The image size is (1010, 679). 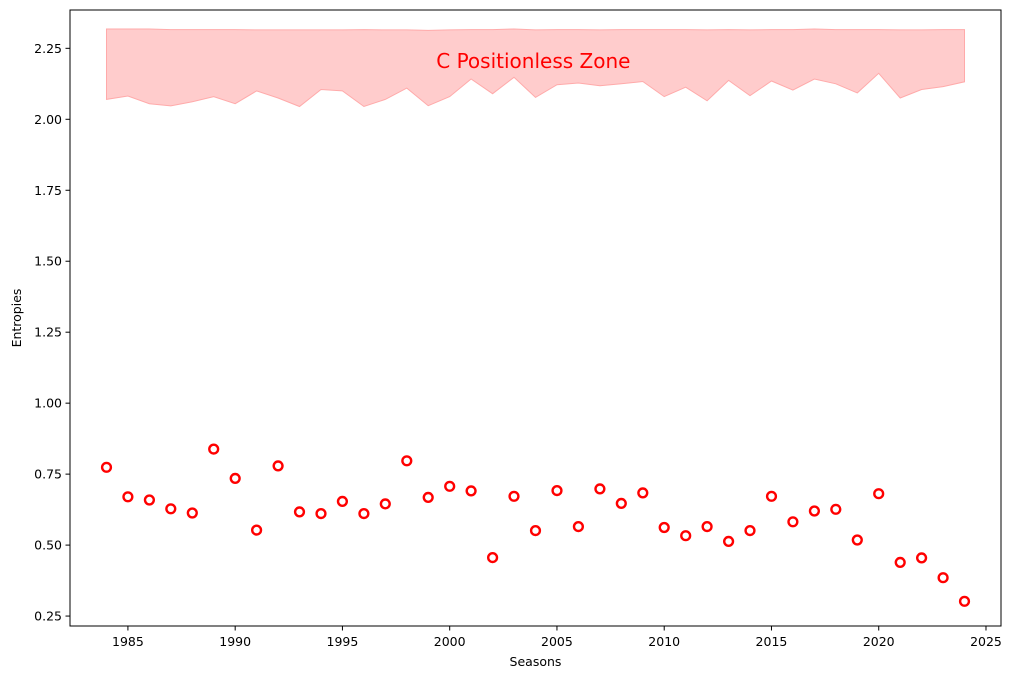 I want to click on x-tick-label: 1990, so click(x=235, y=641).